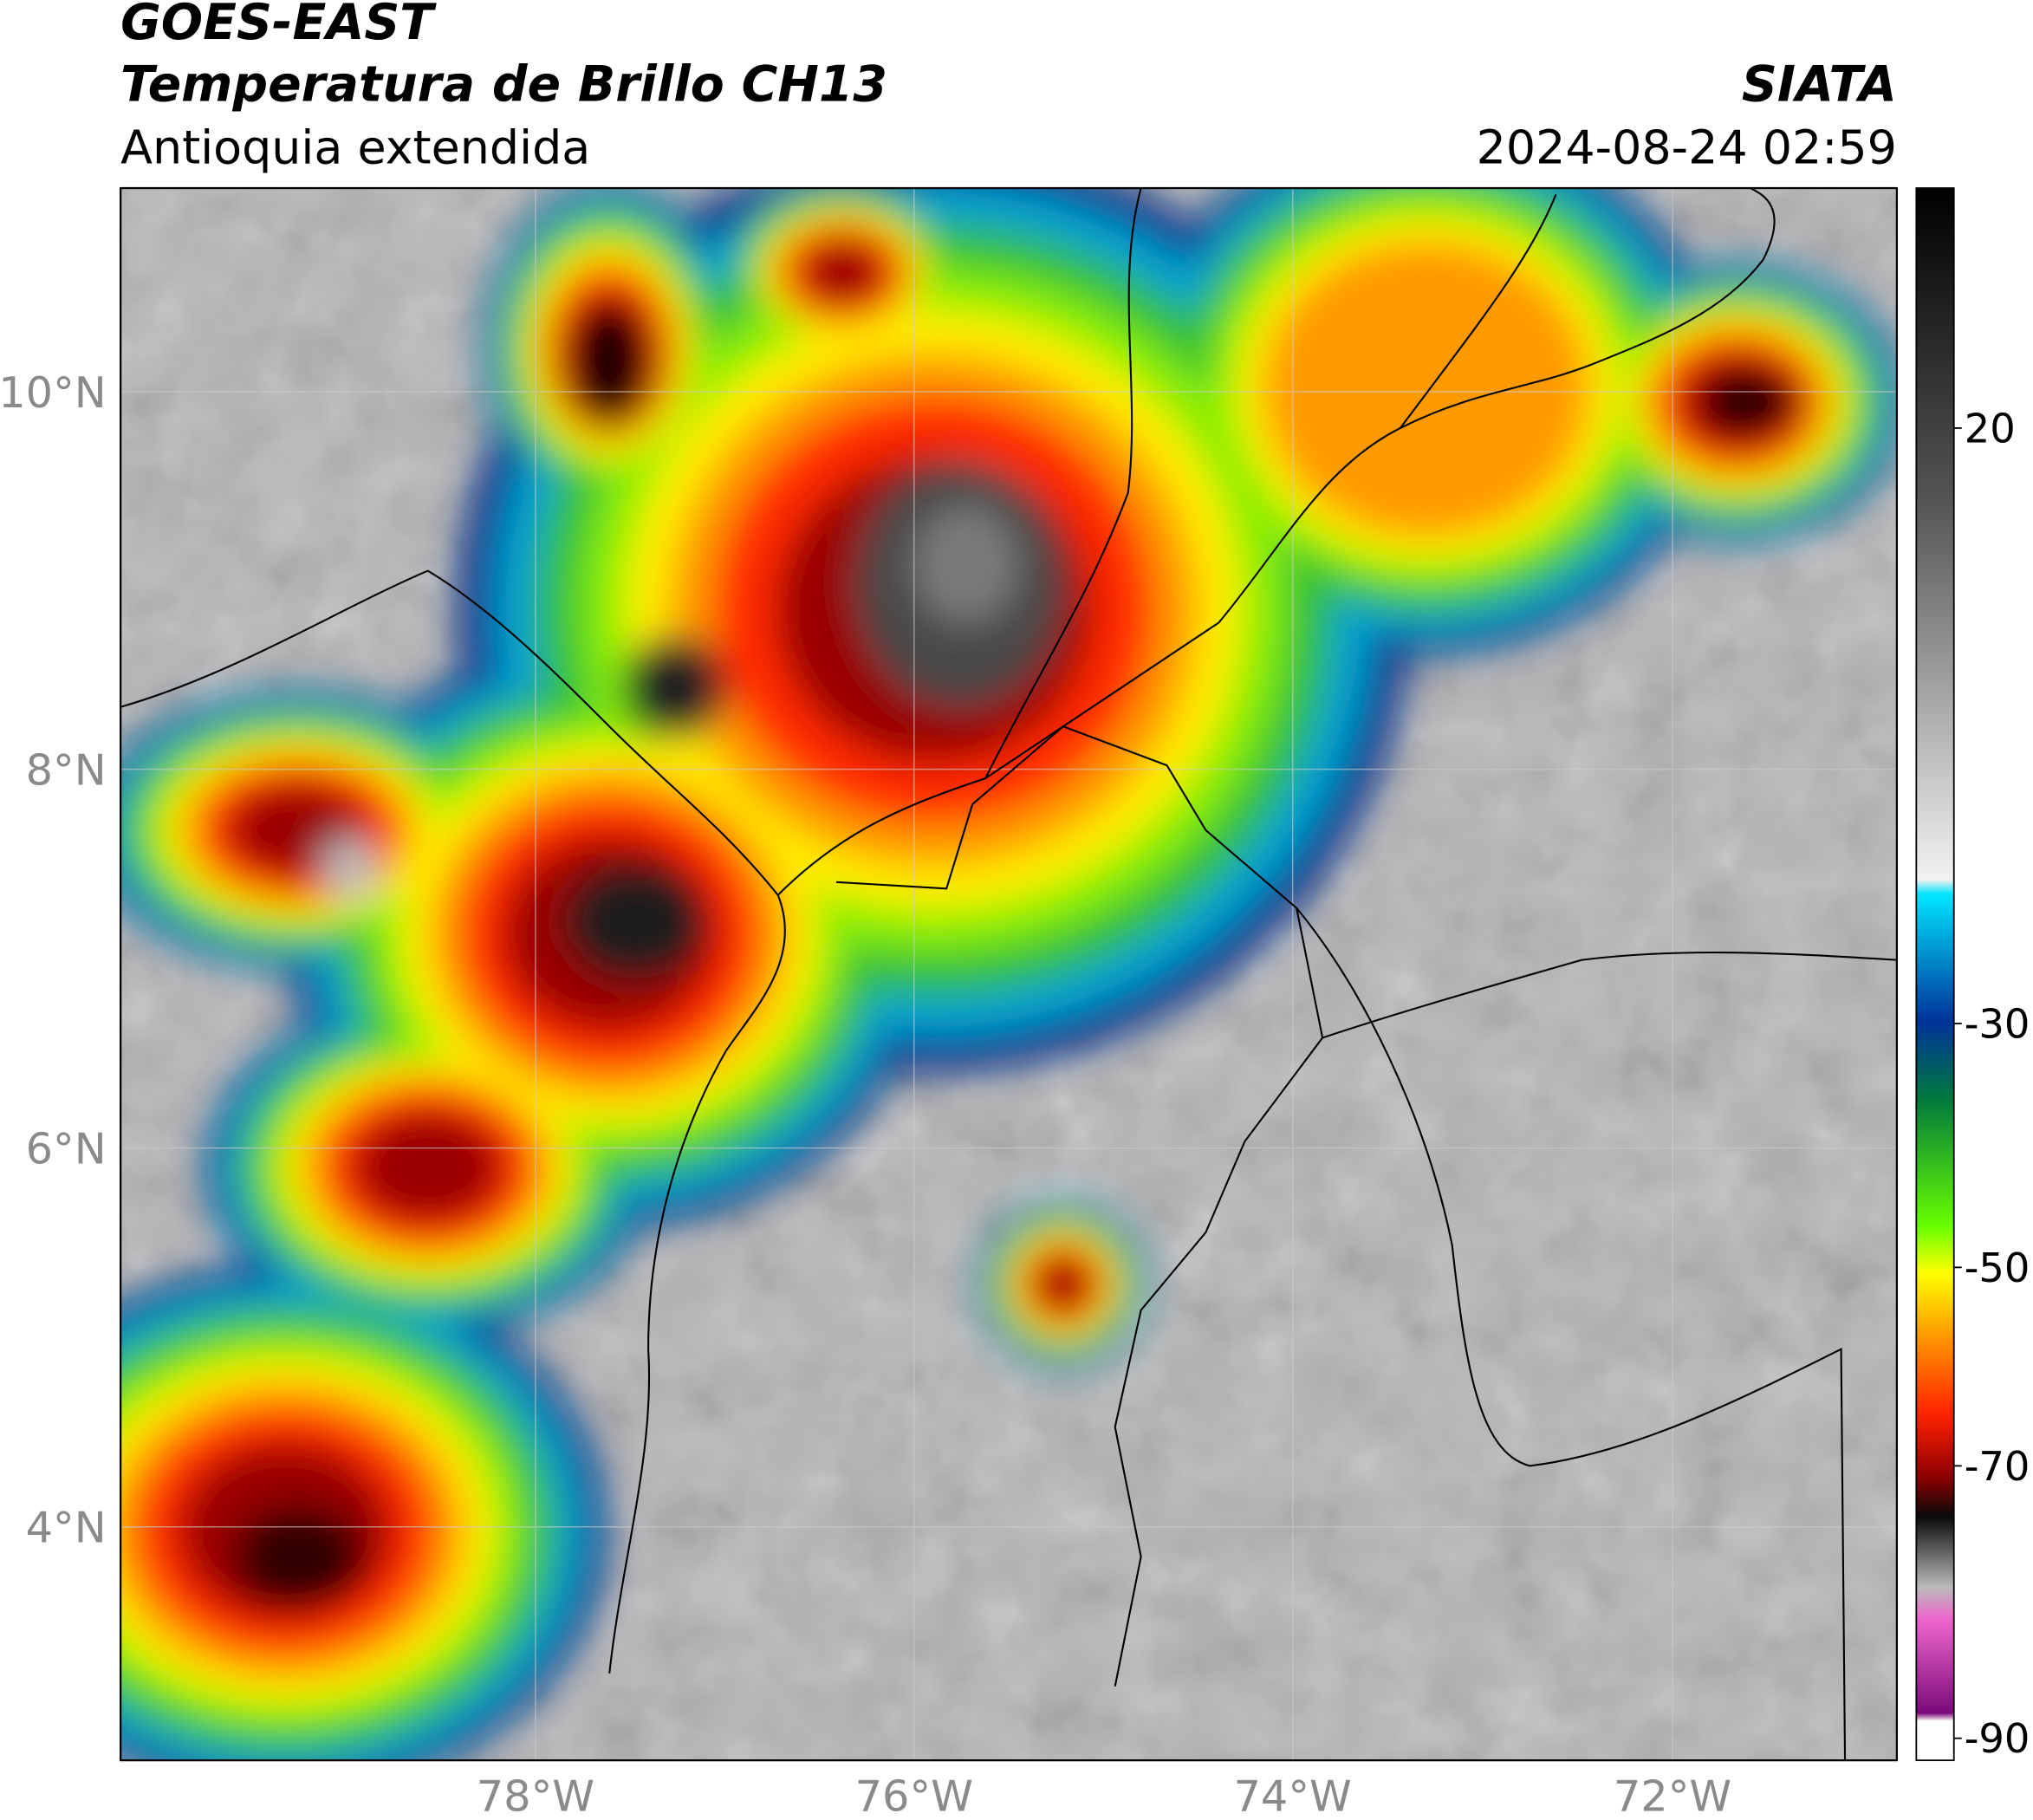 This screenshot has height=1820, width=2033. What do you see at coordinates (914, 1795) in the screenshot?
I see `lon-label: 76°W` at bounding box center [914, 1795].